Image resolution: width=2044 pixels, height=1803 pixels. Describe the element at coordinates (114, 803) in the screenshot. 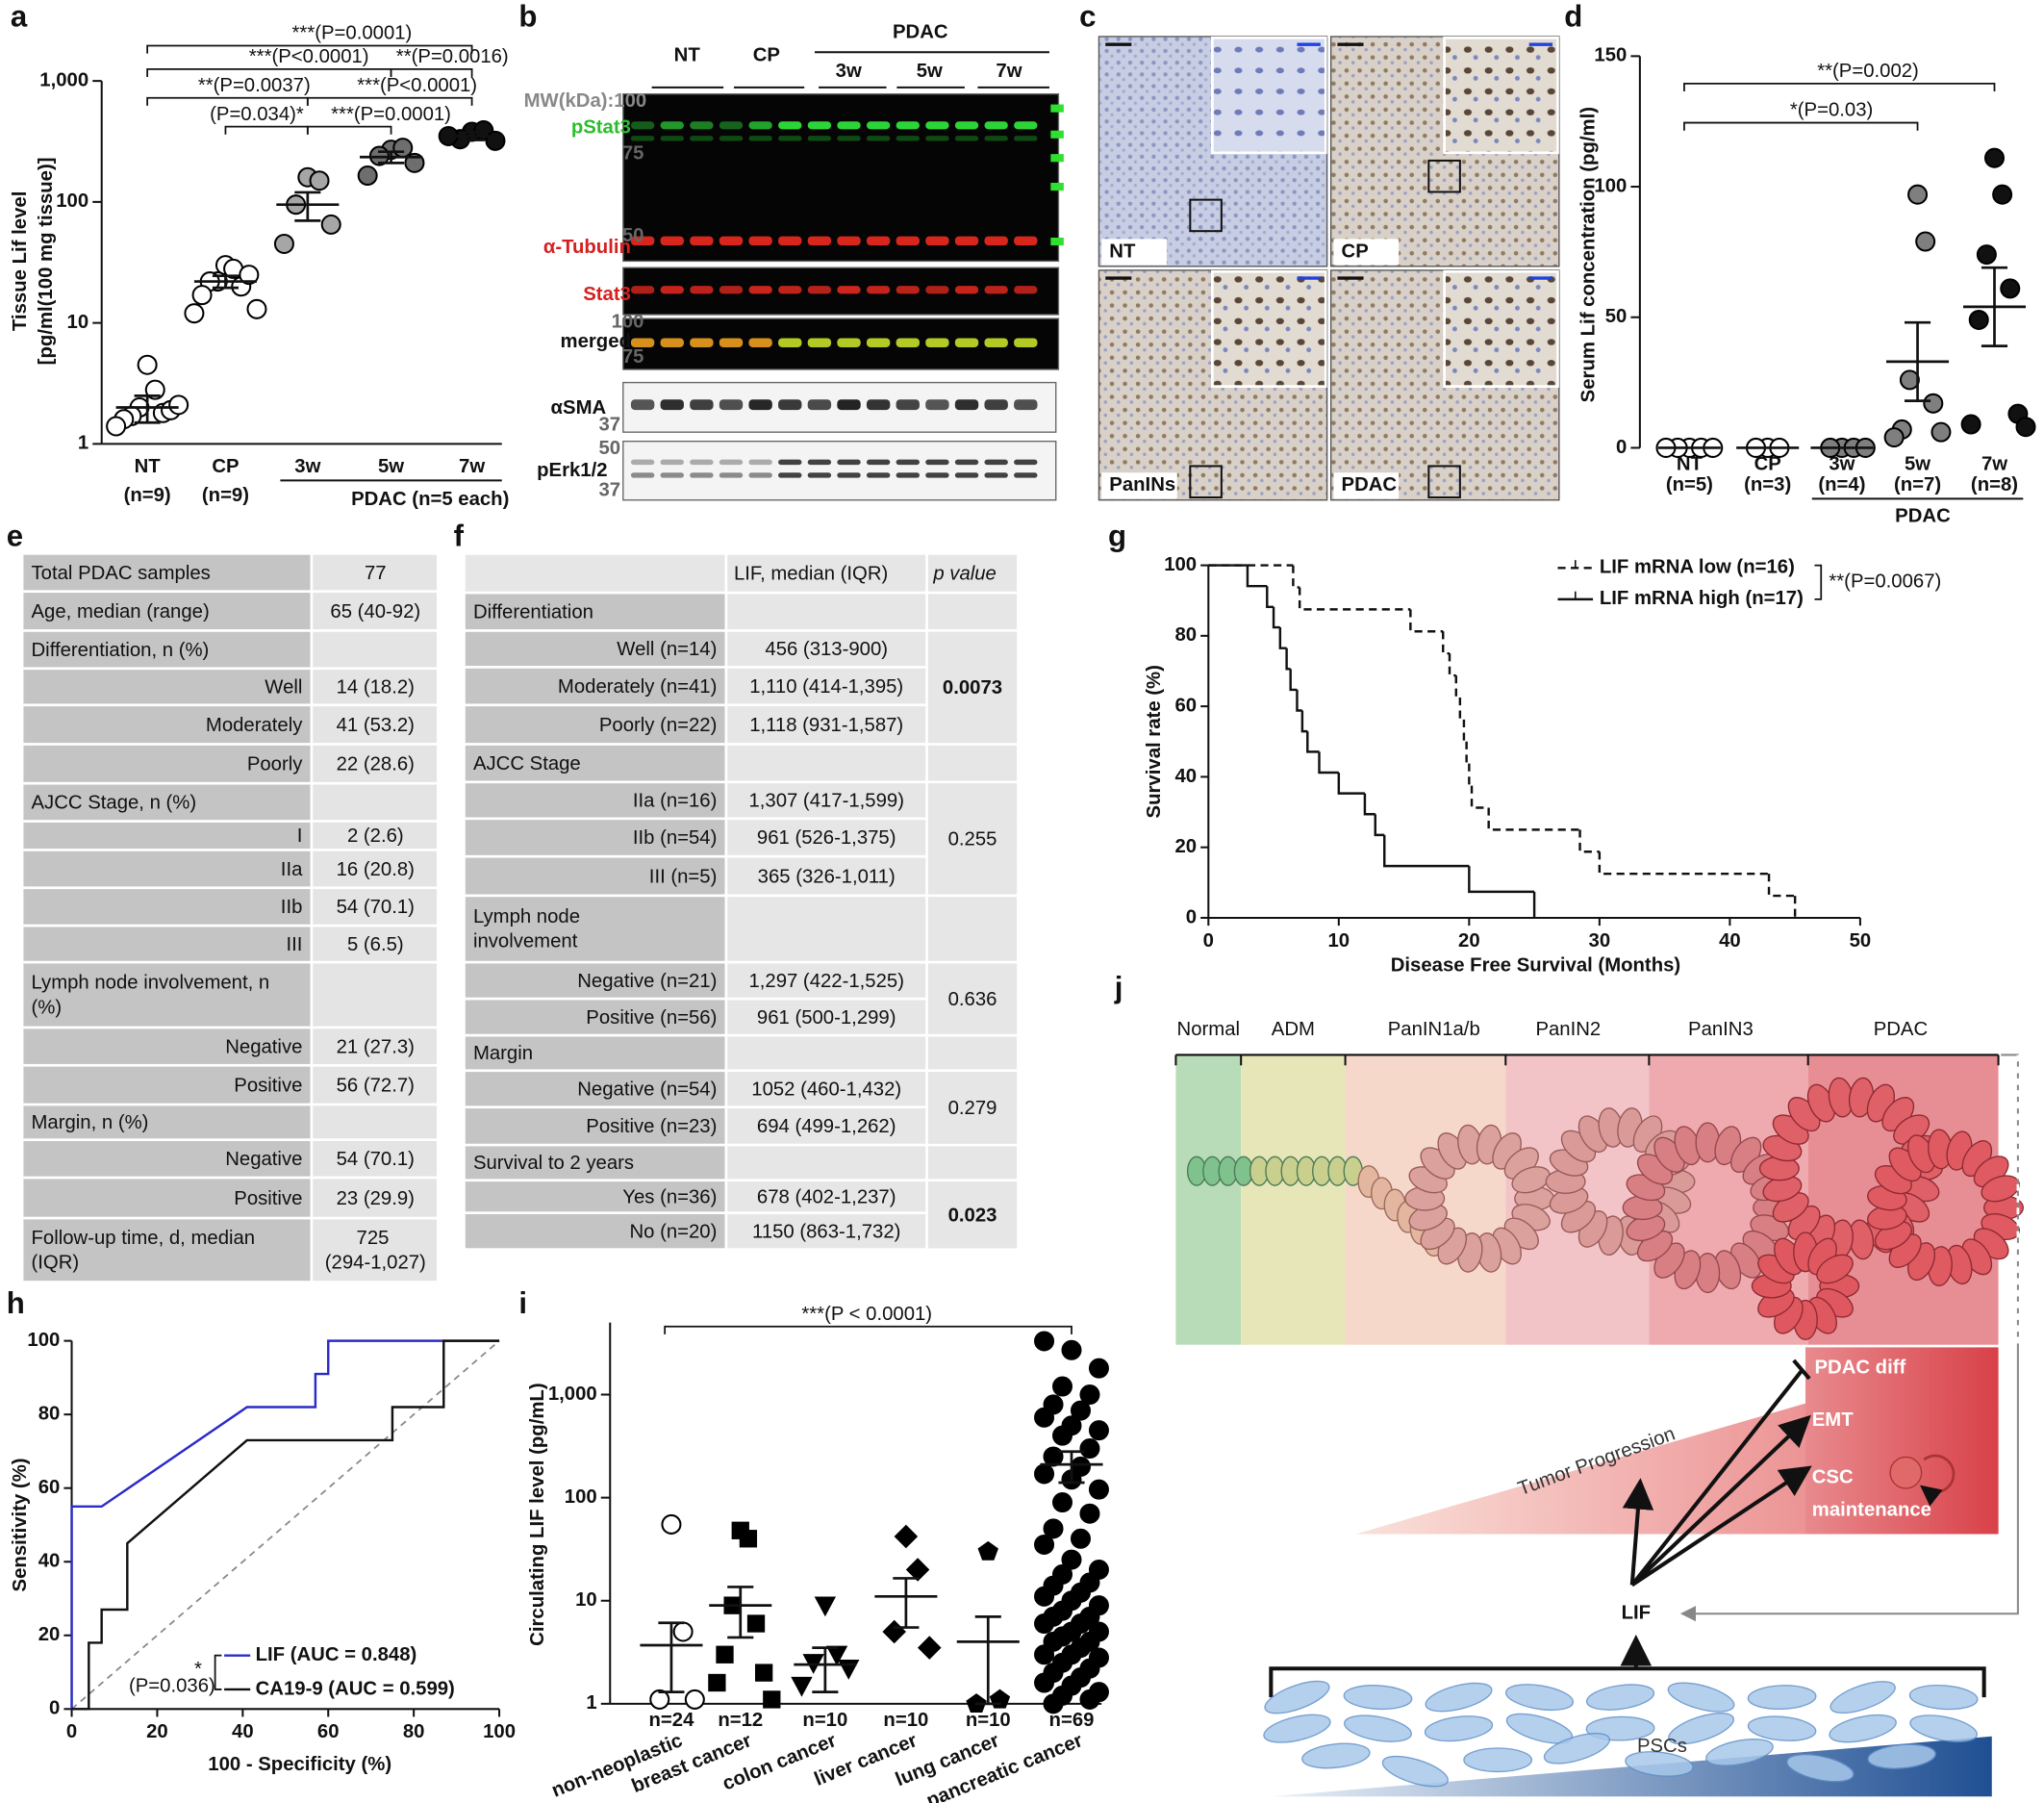

I see `table-cell-text: AJCC Stage, n (%)` at that location.